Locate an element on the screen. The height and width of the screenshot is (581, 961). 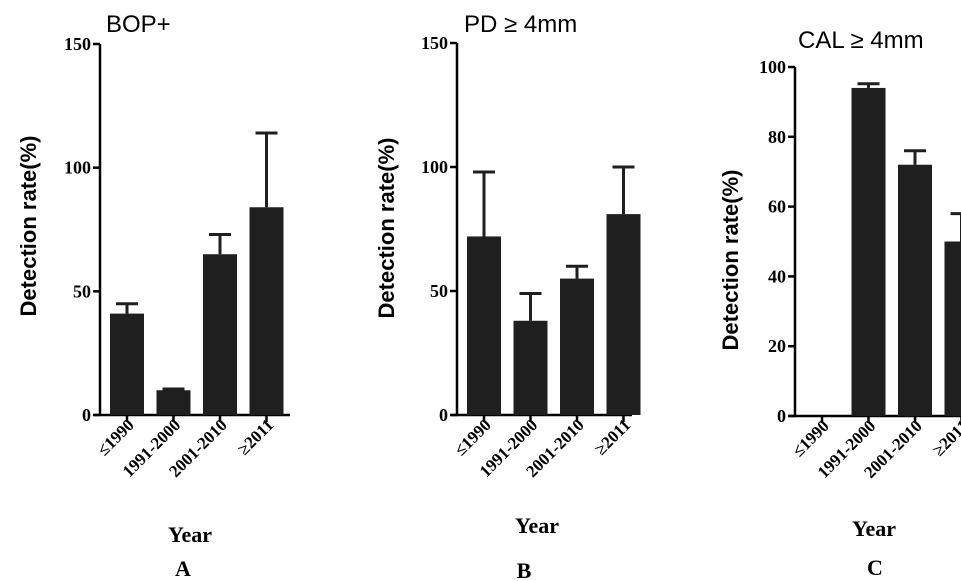
chart-title: BOP+ is located at coordinates (138, 24).